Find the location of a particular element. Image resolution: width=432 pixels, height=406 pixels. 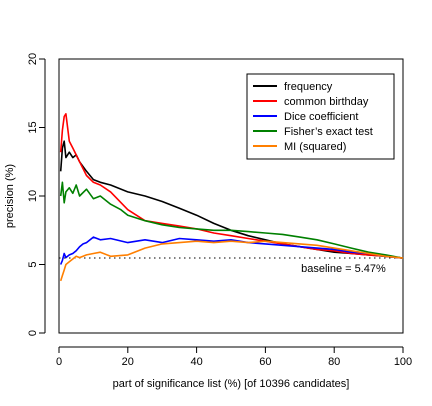

legend-label: frequency is located at coordinates (308, 87).